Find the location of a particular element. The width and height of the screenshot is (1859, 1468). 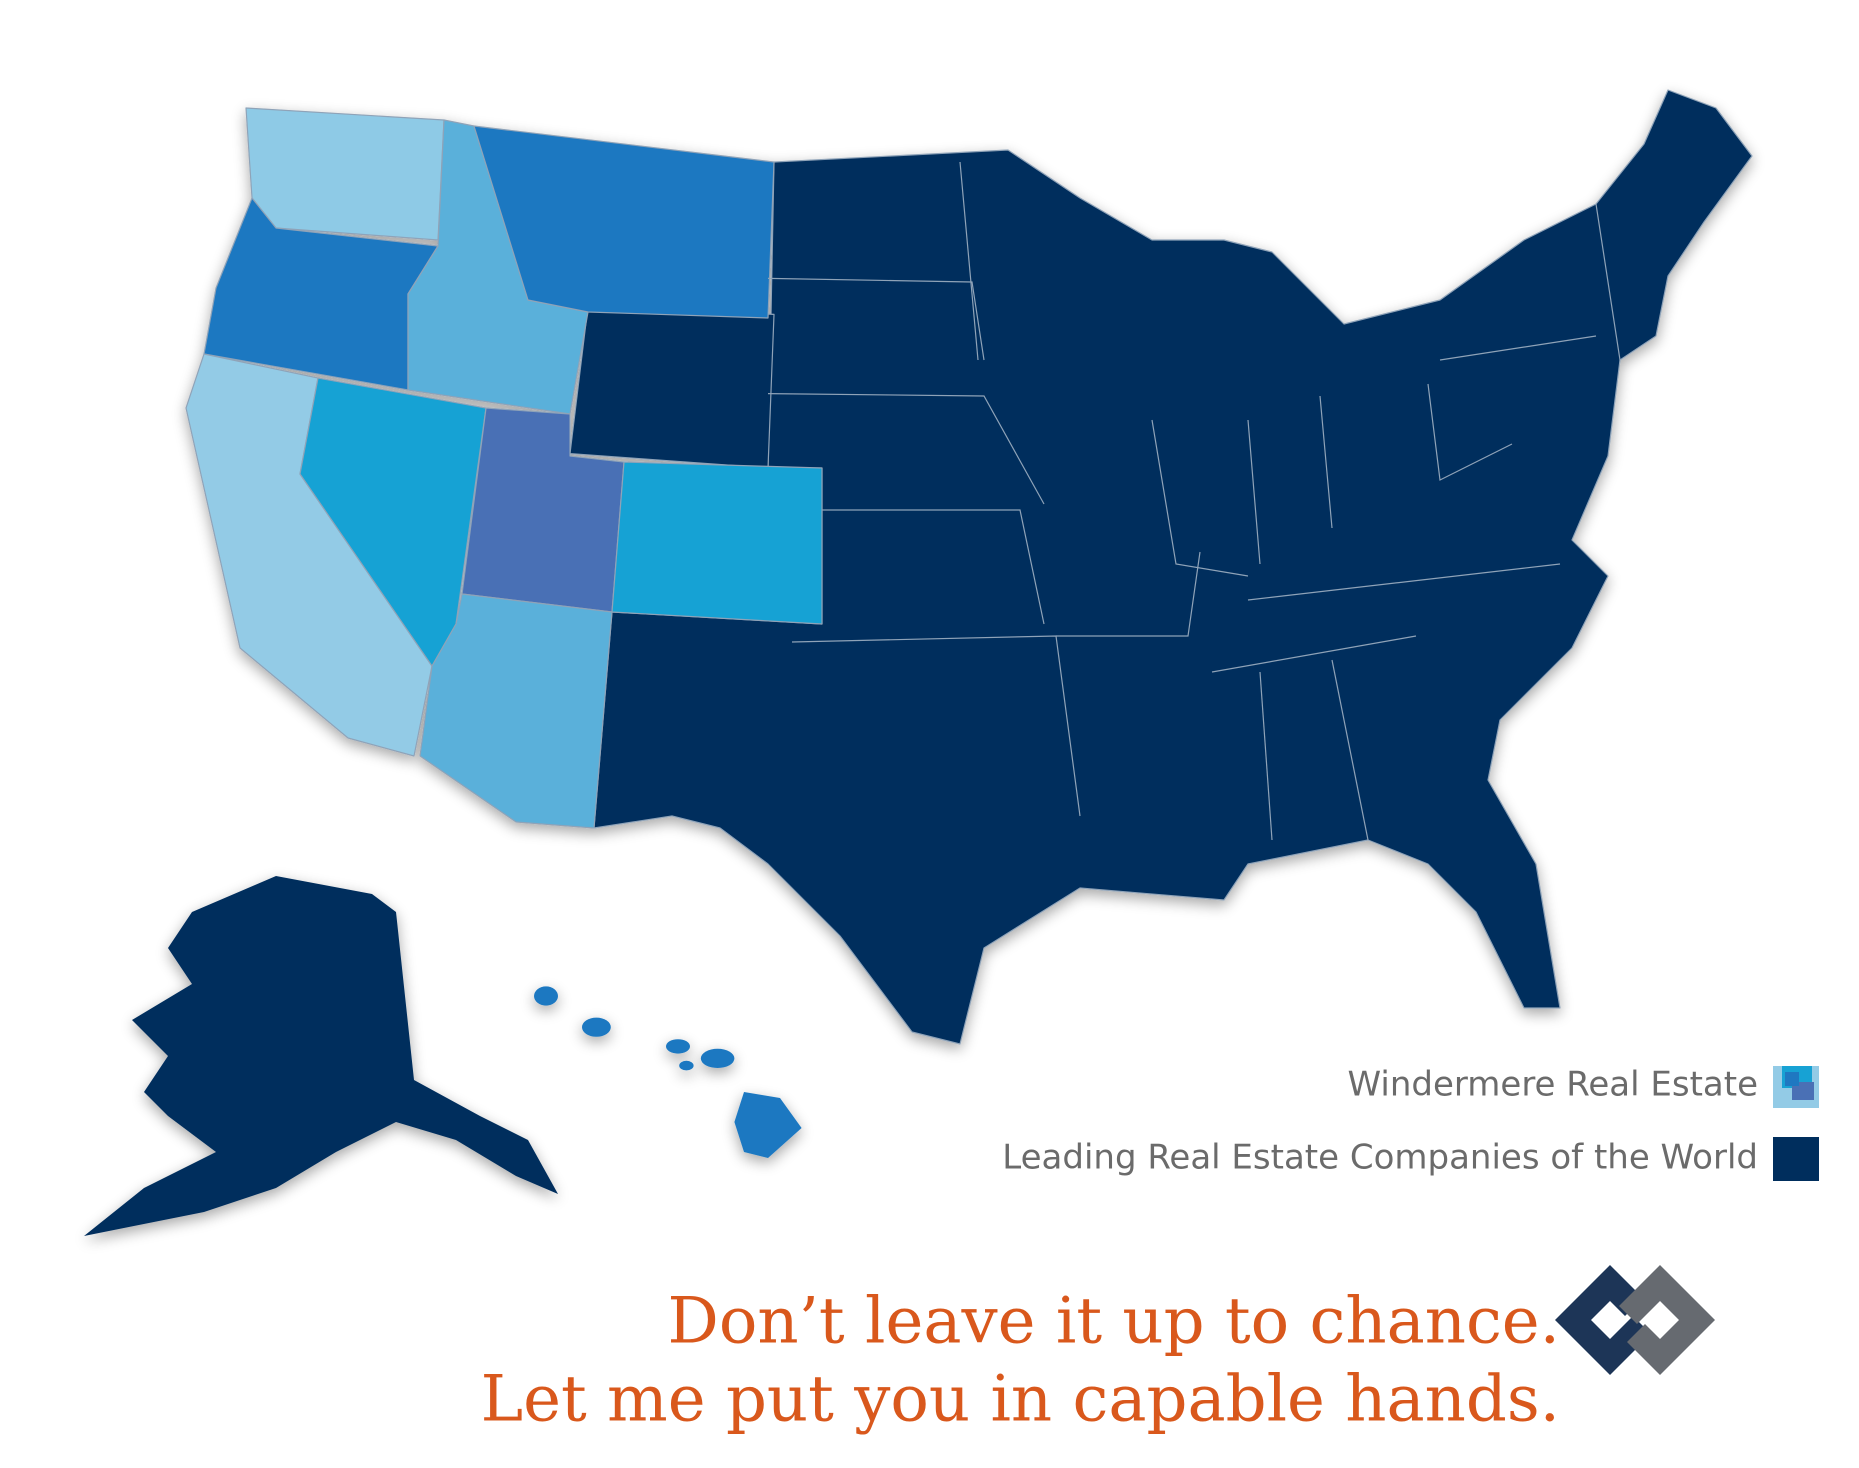

logo is located at coordinates (1635, 1320).